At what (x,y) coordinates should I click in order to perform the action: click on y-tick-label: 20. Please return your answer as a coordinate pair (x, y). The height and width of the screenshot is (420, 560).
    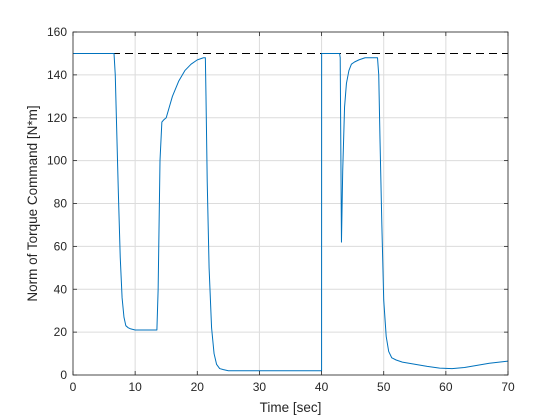
    Looking at the image, I should click on (61, 332).